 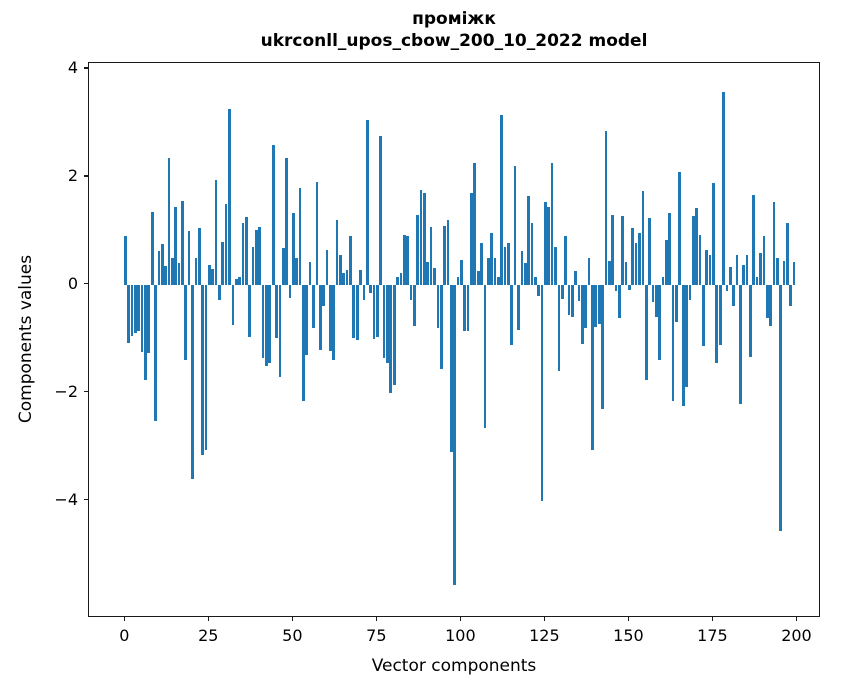 I want to click on y-axis-label: Components values, so click(x=26, y=339).